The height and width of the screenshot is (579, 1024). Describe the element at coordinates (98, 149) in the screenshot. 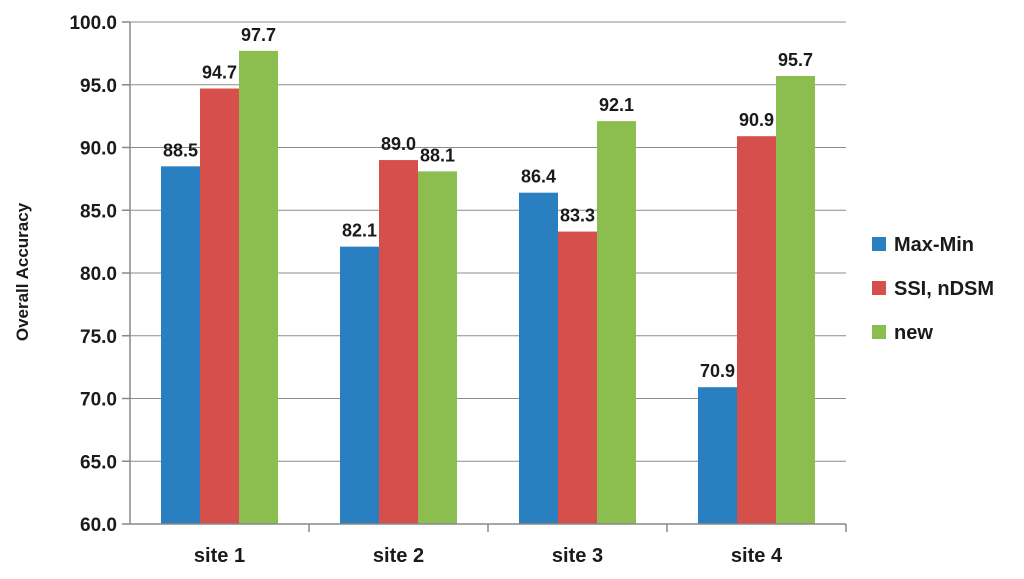

I see `y-tick-label: 90.0` at that location.